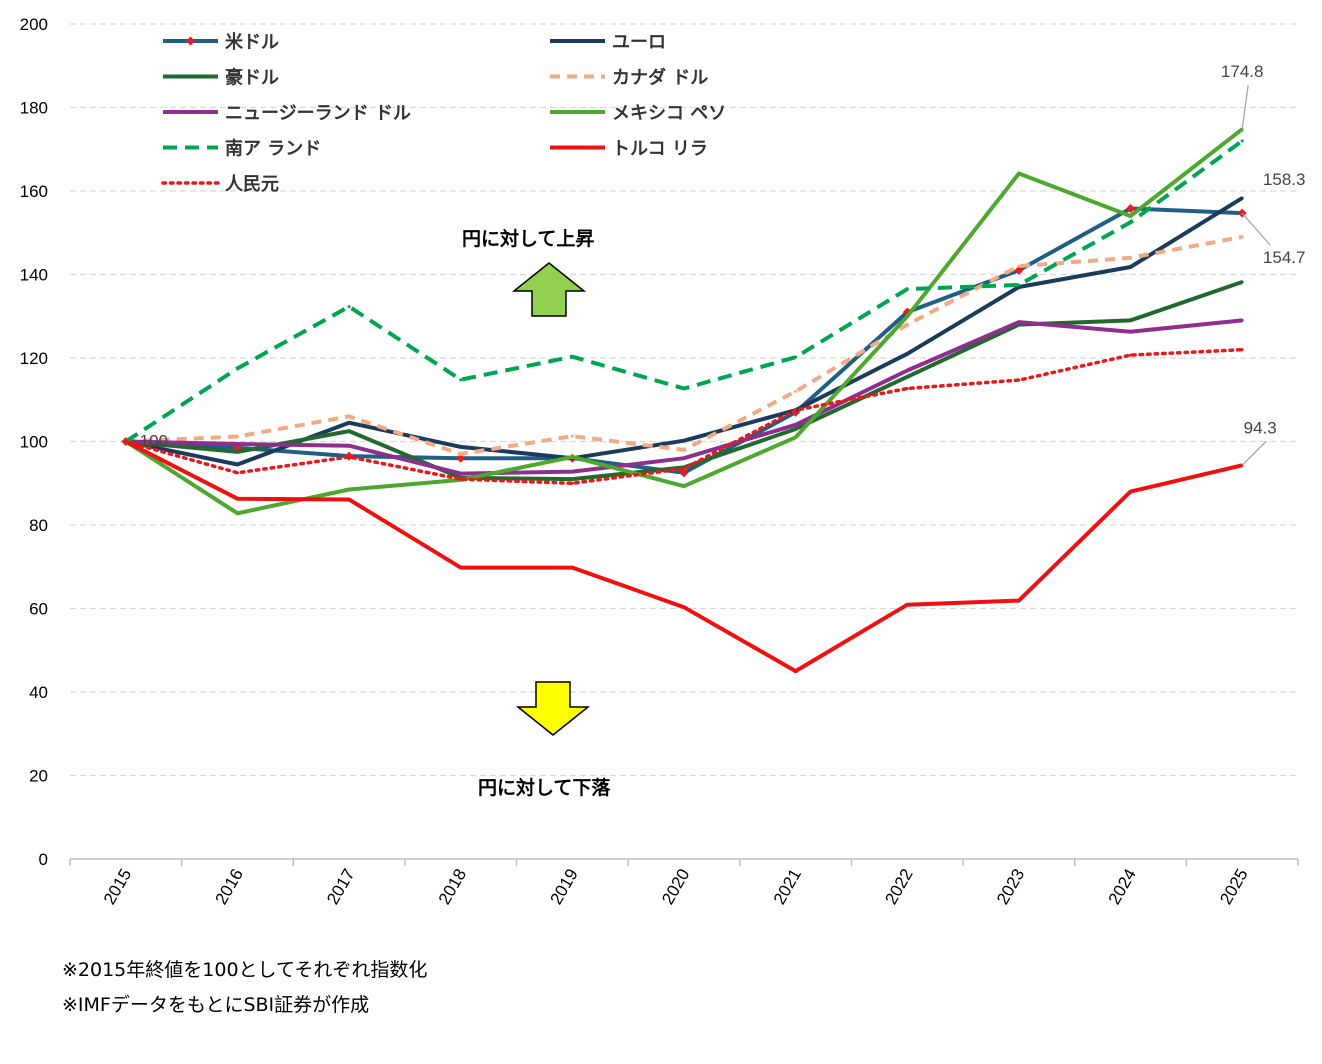 This screenshot has width=1322, height=1064. What do you see at coordinates (190, 41) in the screenshot?
I see `legend-marker` at bounding box center [190, 41].